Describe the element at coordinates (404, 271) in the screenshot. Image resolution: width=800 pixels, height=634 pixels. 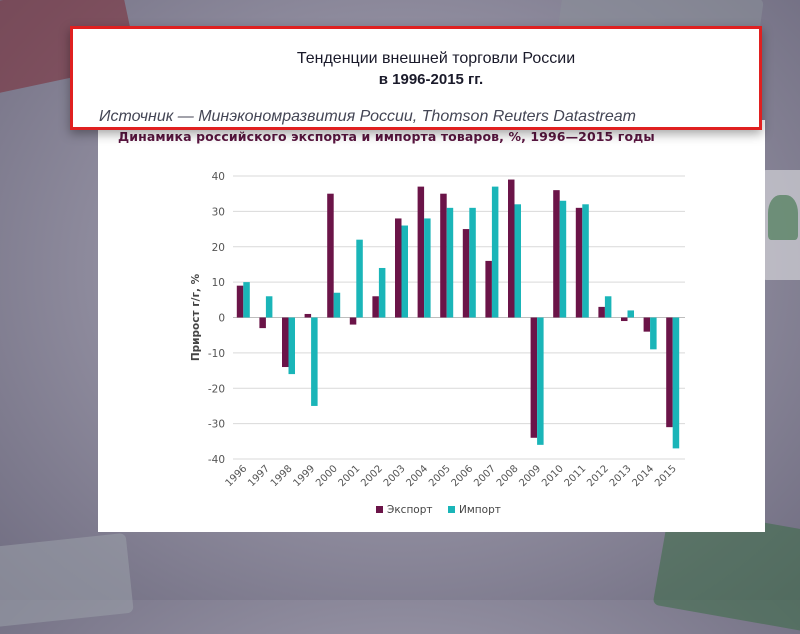
I see `bar-import-2003` at that location.